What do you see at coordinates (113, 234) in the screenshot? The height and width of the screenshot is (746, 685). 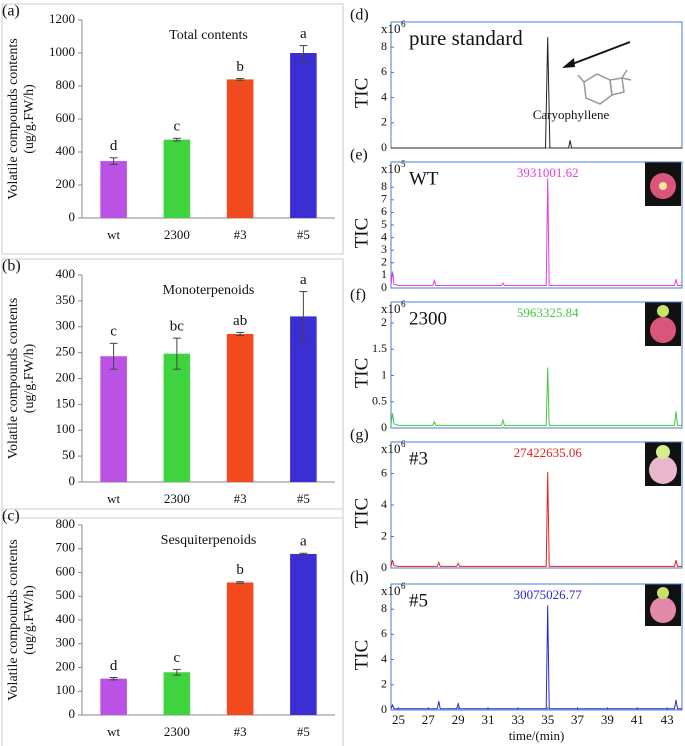 I see `x-tick-label: wt` at bounding box center [113, 234].